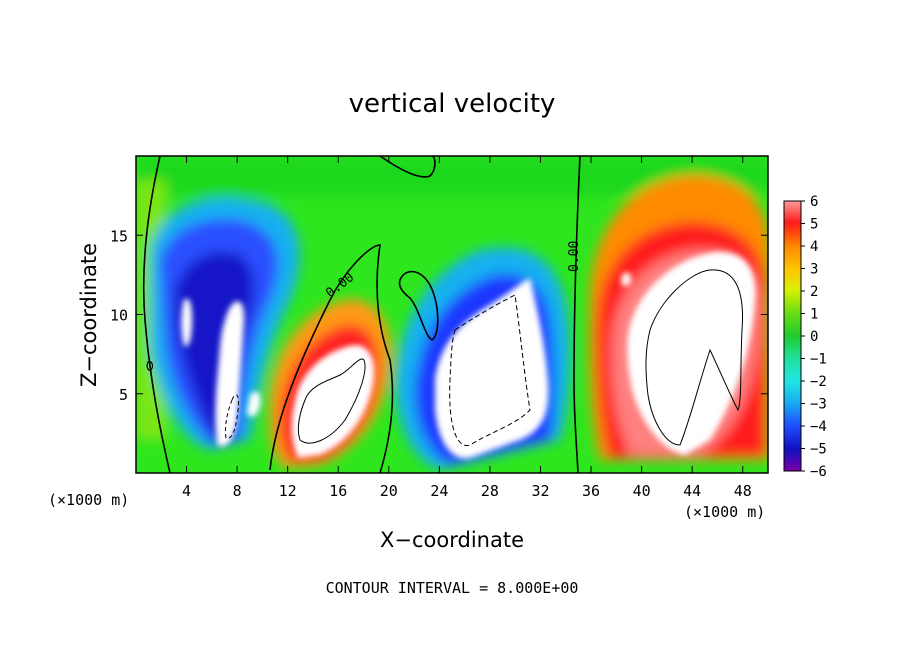  What do you see at coordinates (89, 315) in the screenshot?
I see `y-axis-label: Z−coordinate` at bounding box center [89, 315].